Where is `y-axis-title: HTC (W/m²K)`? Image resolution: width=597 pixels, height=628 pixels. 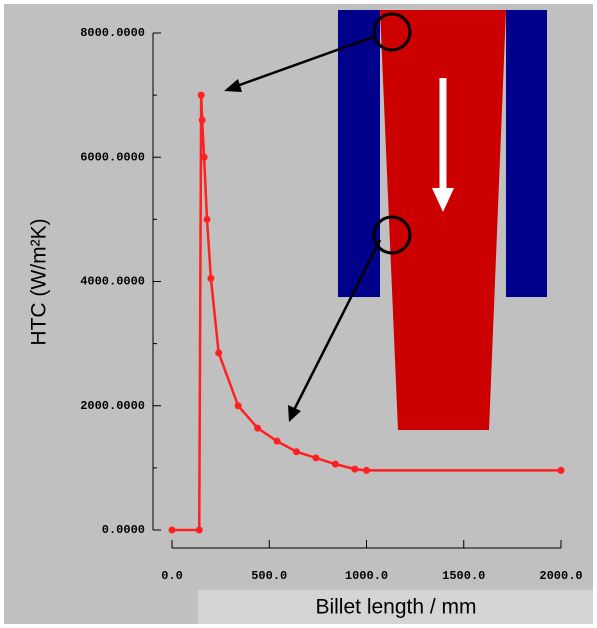 y-axis-title: HTC (W/m²K) is located at coordinates (39, 281).